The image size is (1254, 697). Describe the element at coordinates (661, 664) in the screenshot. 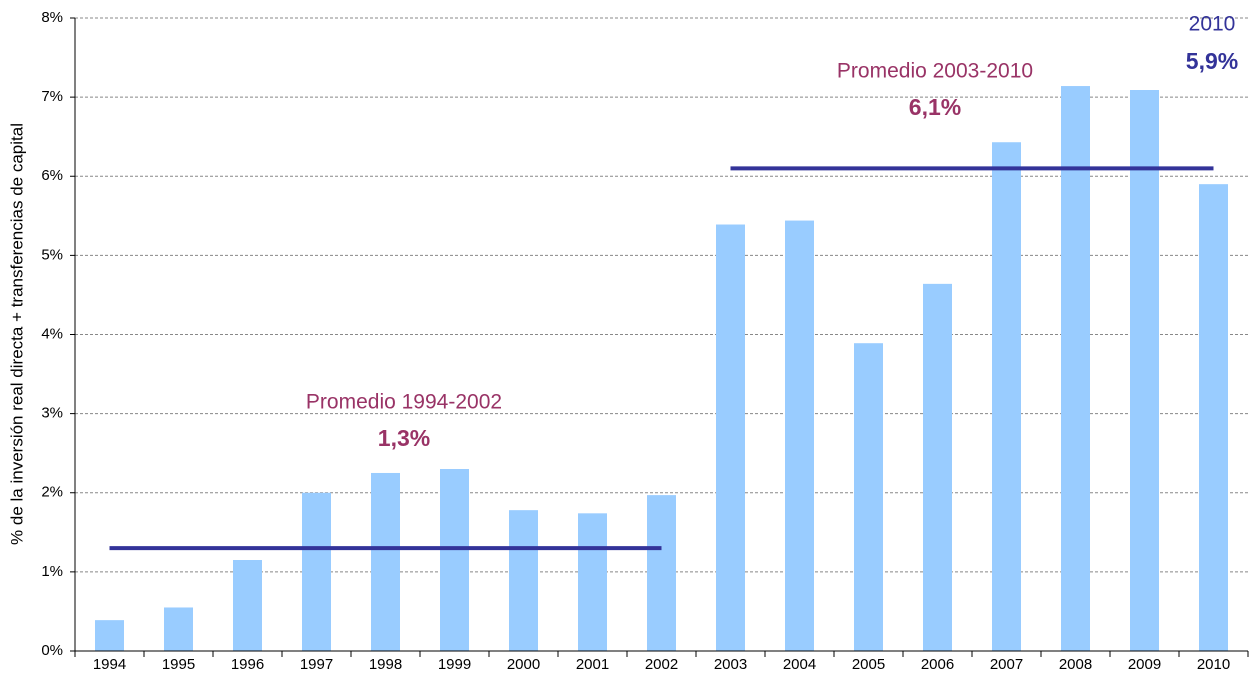

I see `x-tick-label: 2002` at that location.